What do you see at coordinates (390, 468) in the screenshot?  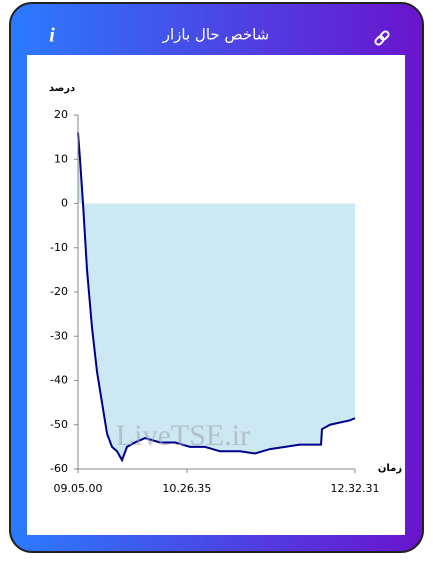 I see `x-axis-label: زمان` at bounding box center [390, 468].